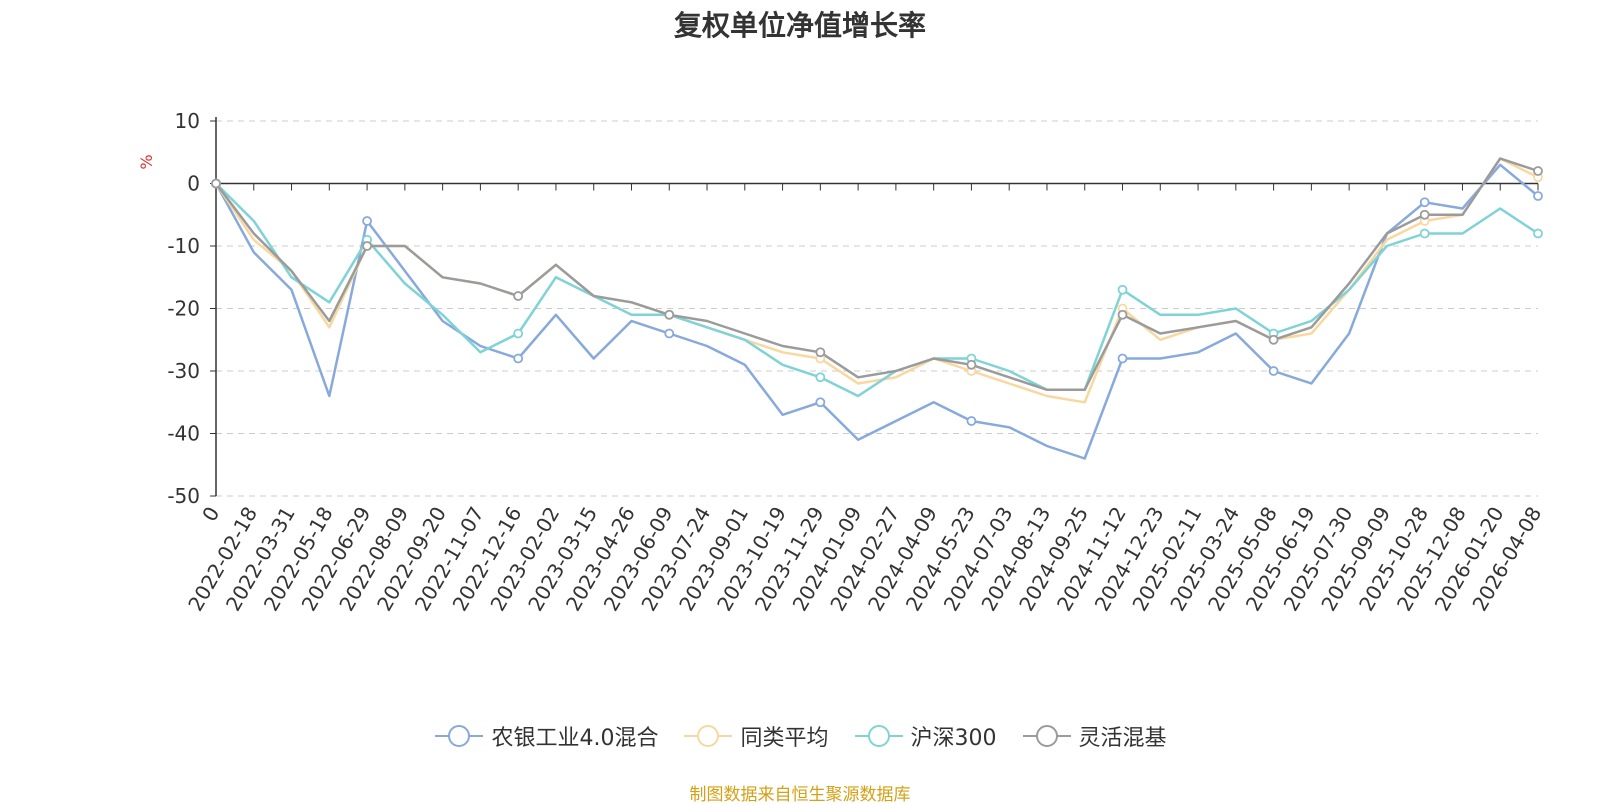 The image size is (1600, 805). What do you see at coordinates (800, 795) in the screenshot?
I see `source-note: 制图数据来自恒生聚源数据库` at bounding box center [800, 795].